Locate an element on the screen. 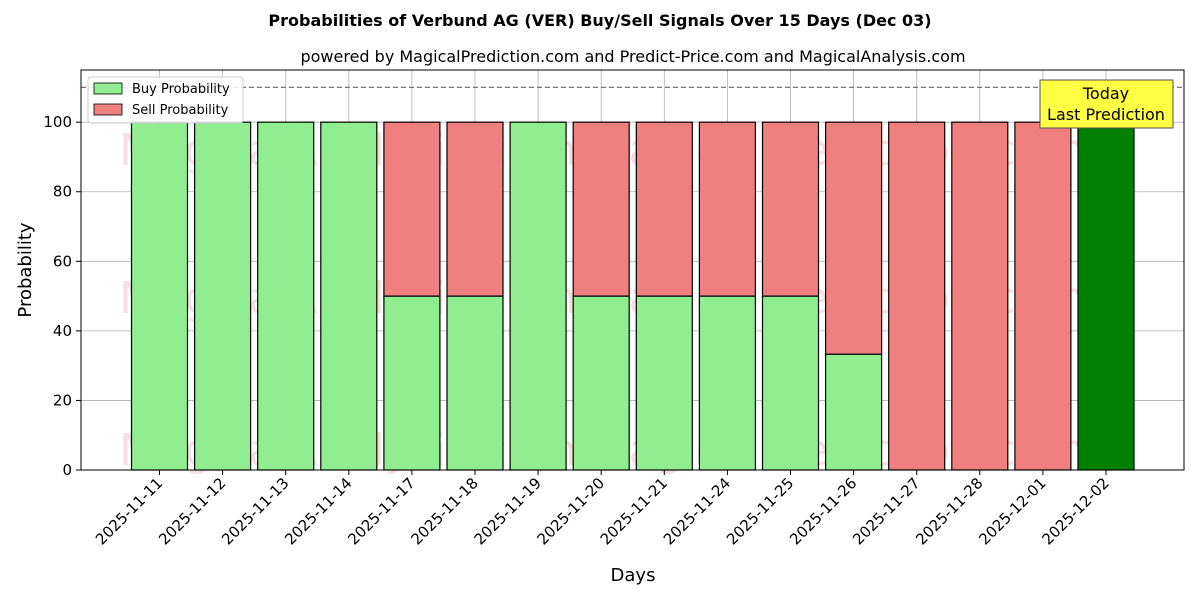  x-tick-label: 2025-11-12 is located at coordinates (192, 511).